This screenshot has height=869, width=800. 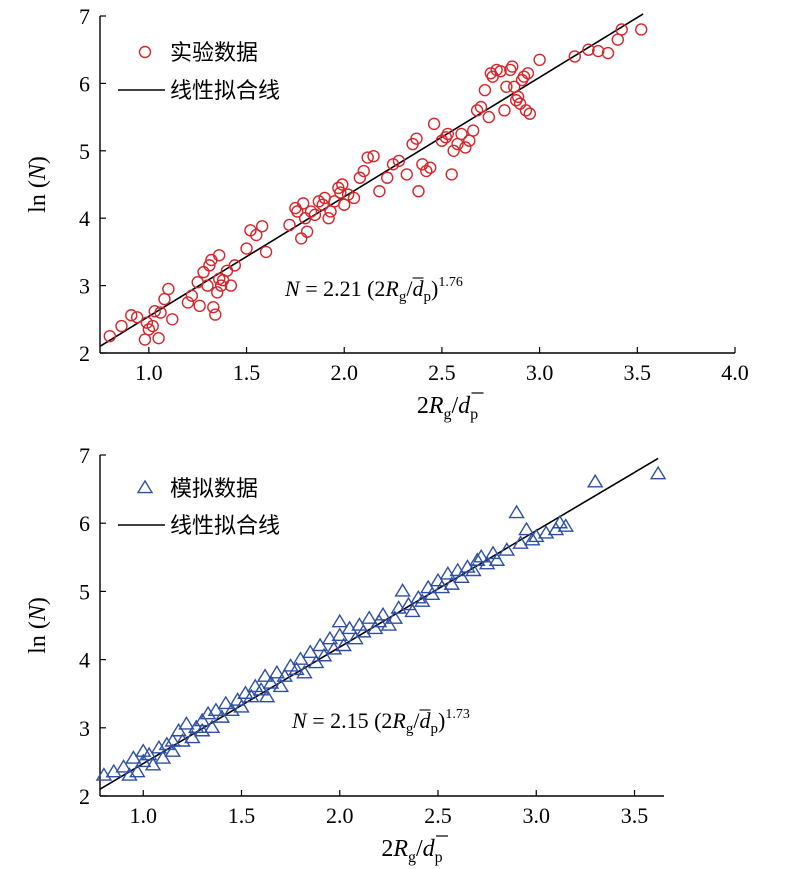 I want to click on y-tick-label: 2, so click(x=84, y=353).